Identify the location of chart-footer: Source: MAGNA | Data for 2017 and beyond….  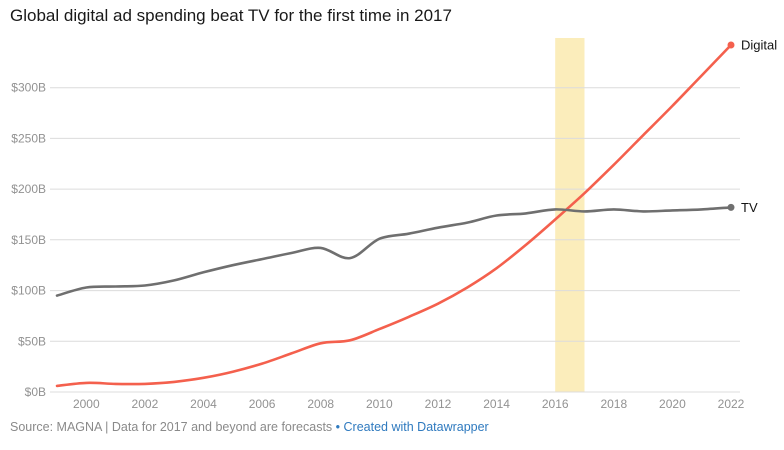
(249, 427).